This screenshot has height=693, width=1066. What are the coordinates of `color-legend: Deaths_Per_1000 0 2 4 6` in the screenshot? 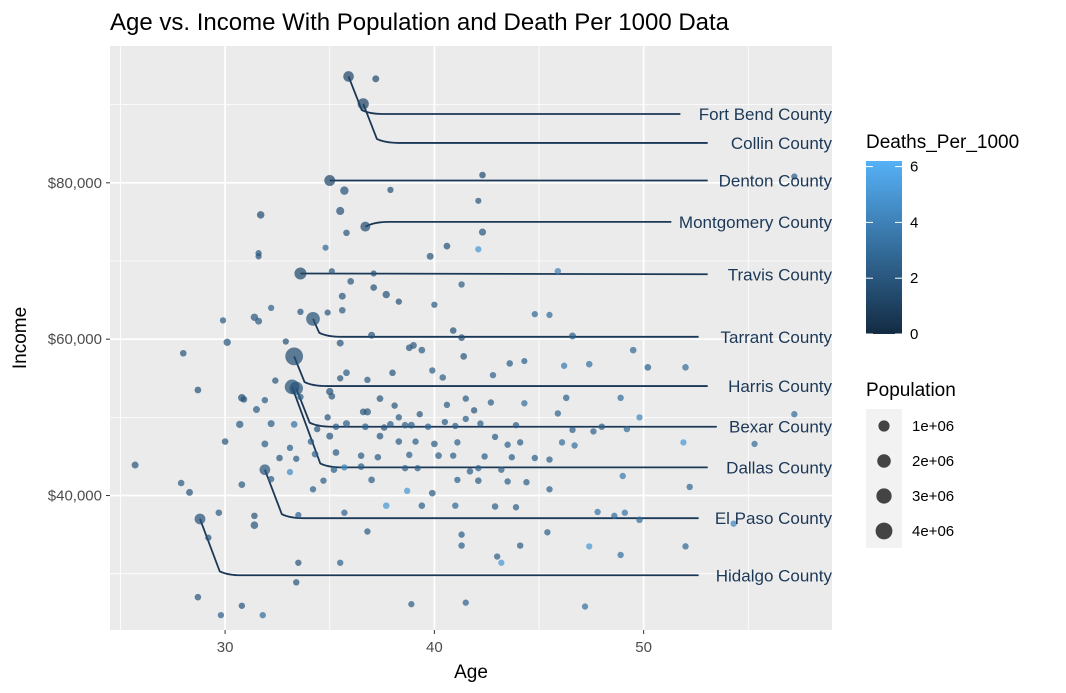 It's located at (942, 237).